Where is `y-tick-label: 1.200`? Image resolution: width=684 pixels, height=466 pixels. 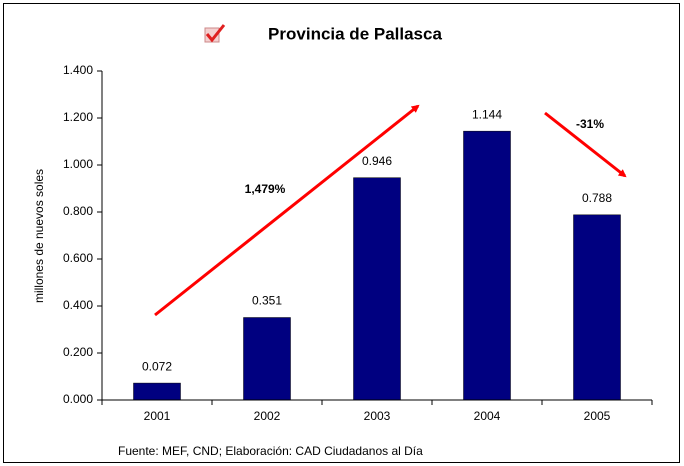 y-tick-label: 1.200 is located at coordinates (78, 117).